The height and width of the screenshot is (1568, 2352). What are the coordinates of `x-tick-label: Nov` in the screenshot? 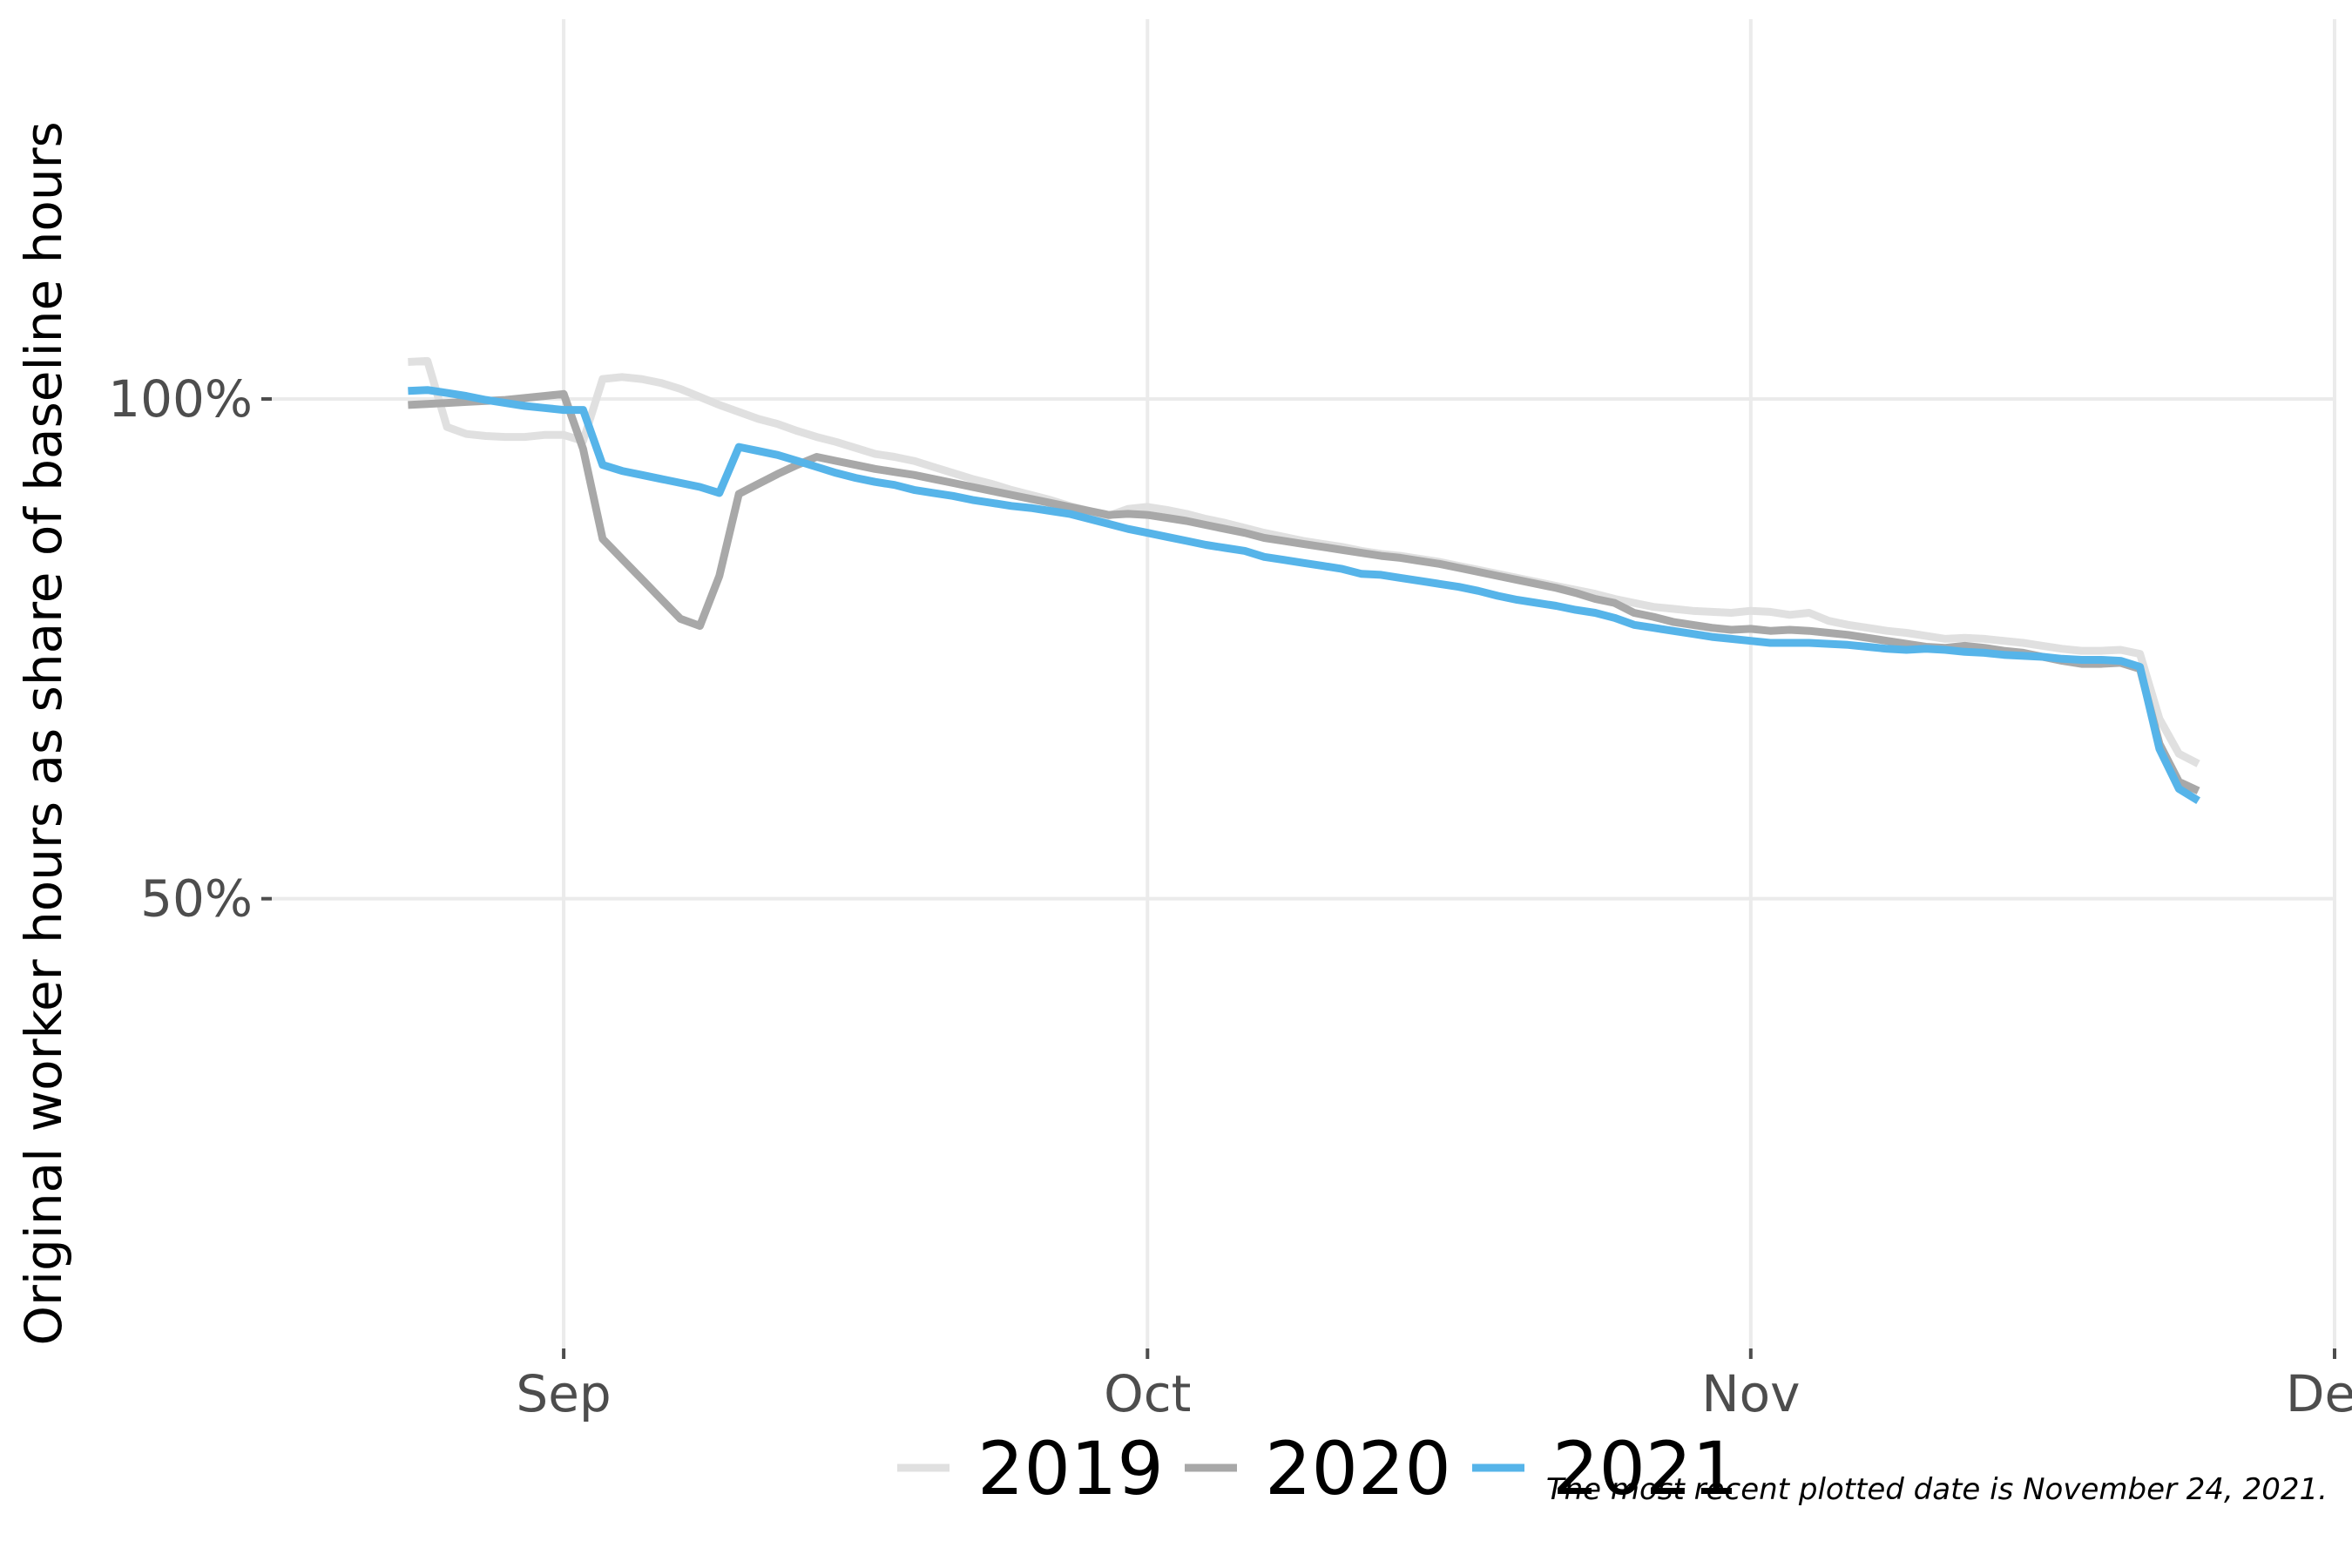 It's located at (1751, 1393).